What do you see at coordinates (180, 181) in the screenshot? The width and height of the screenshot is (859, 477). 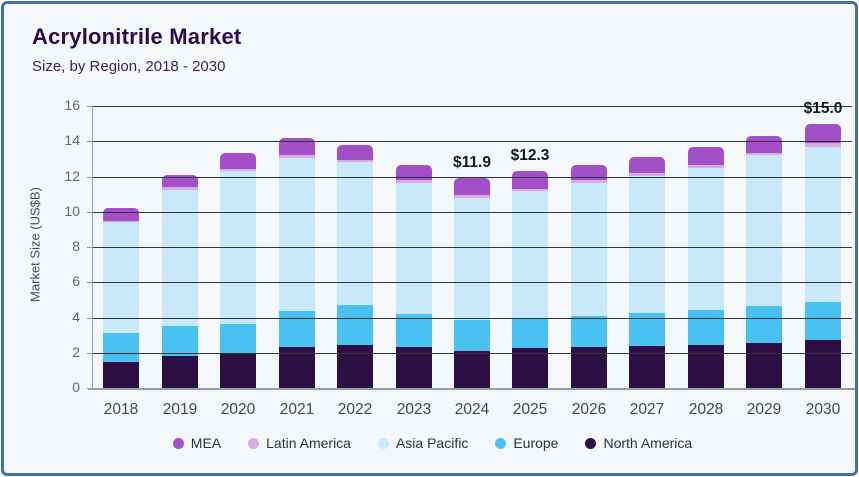 I see `bar-segment-mea-2019` at bounding box center [180, 181].